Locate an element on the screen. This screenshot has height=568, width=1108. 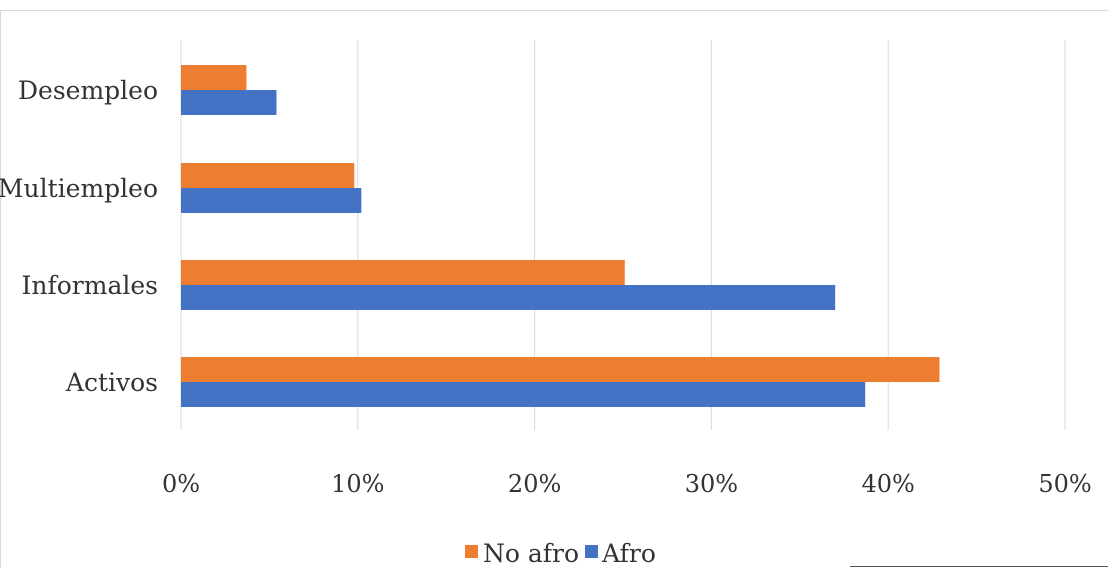
legend: No afro Afro is located at coordinates (560, 553).